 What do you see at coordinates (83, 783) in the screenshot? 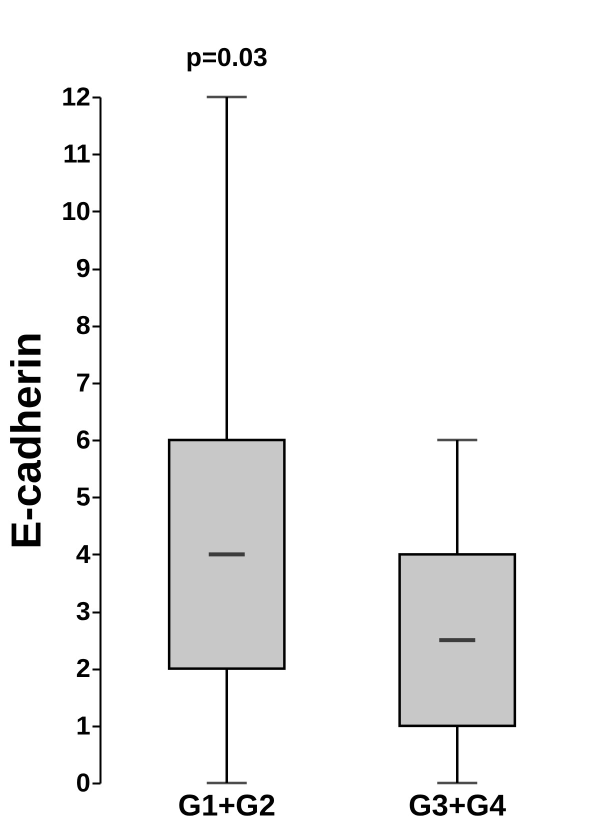
I see `y-tick-label: 0` at bounding box center [83, 783].